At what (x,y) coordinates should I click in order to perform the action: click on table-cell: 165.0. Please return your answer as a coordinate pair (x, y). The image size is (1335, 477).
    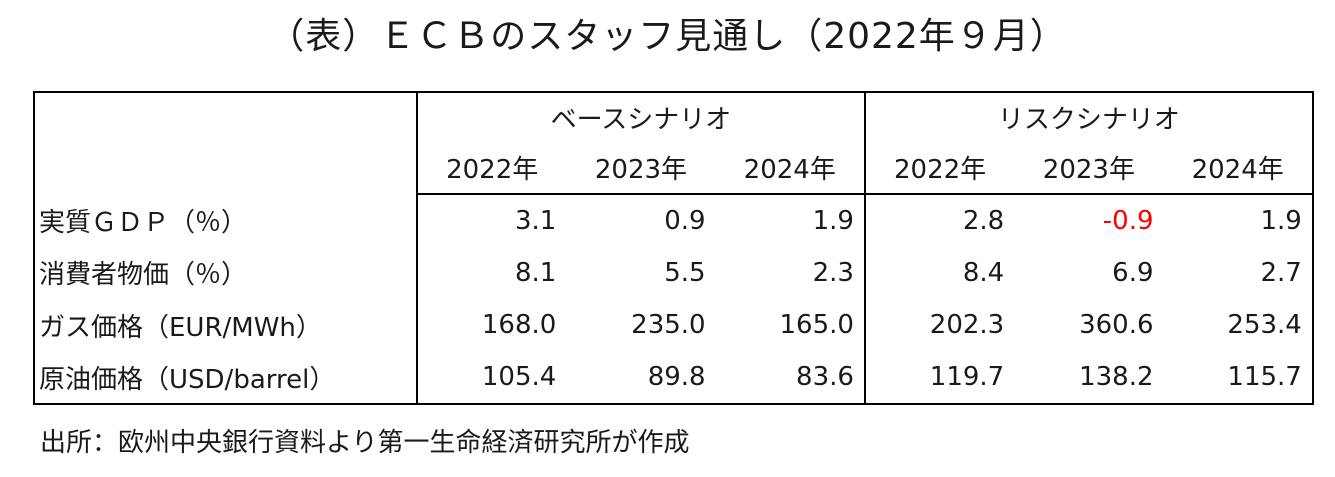
    Looking at the image, I should click on (790, 325).